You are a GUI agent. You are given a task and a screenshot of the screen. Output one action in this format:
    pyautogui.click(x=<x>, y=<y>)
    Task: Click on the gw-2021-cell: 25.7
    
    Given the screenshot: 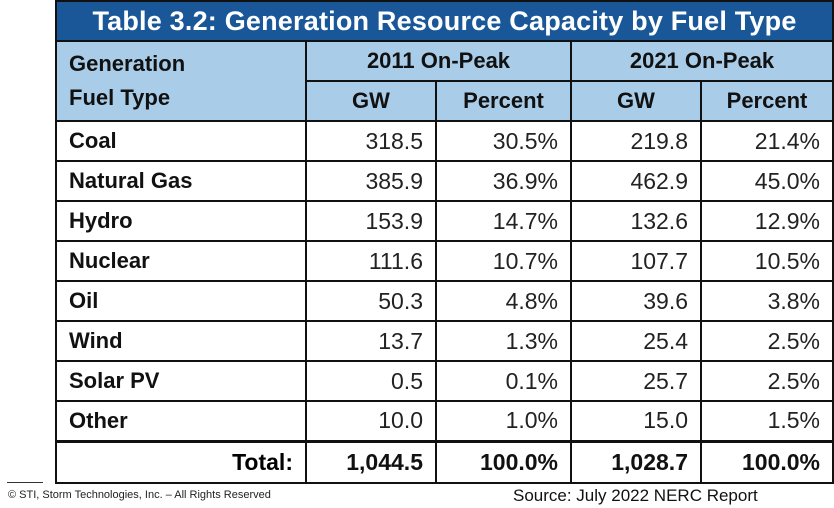 What is the action you would take?
    pyautogui.click(x=636, y=381)
    